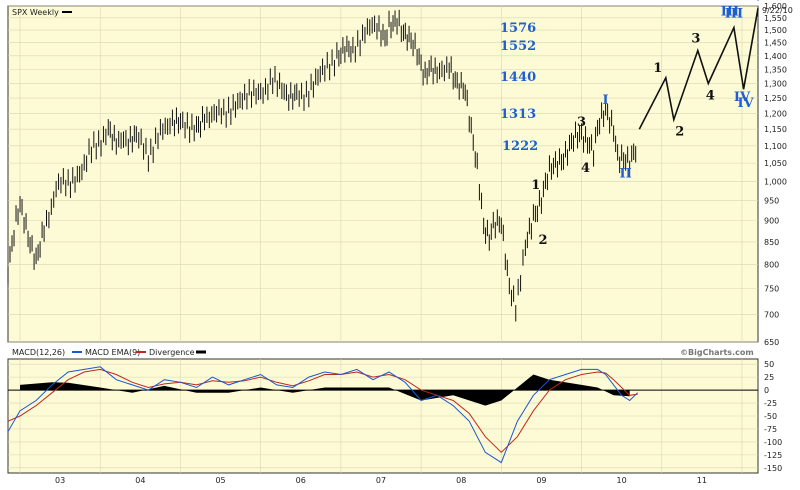  Describe the element at coordinates (769, 377) in the screenshot. I see `macd-y-tick-label: 25` at that location.